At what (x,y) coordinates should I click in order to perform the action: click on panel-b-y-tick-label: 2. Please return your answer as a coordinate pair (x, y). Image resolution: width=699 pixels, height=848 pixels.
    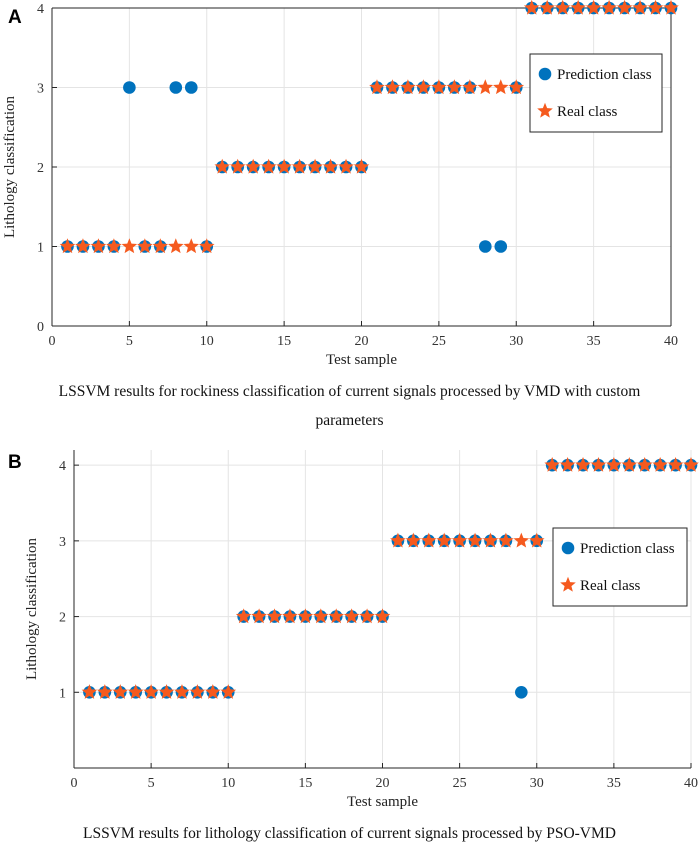
    Looking at the image, I should click on (62, 618).